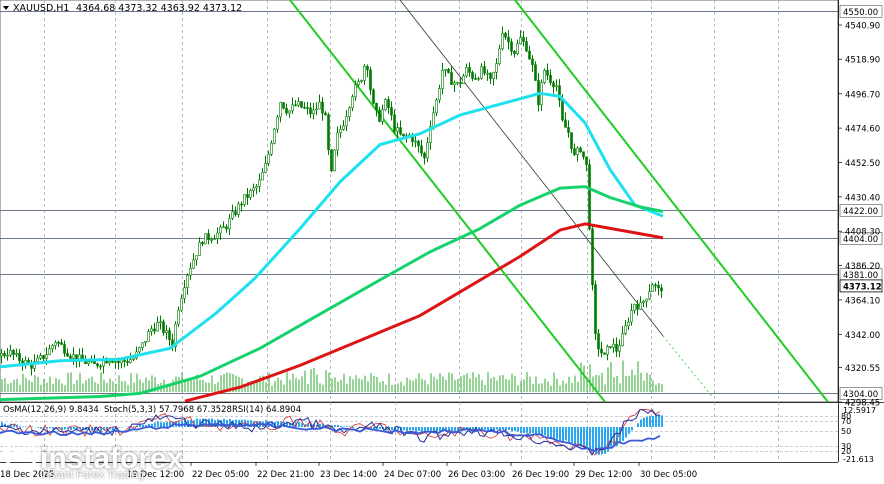  What do you see at coordinates (51, 410) in the screenshot?
I see `osma-label: OsMA(12,26,9) 9.8434` at bounding box center [51, 410].